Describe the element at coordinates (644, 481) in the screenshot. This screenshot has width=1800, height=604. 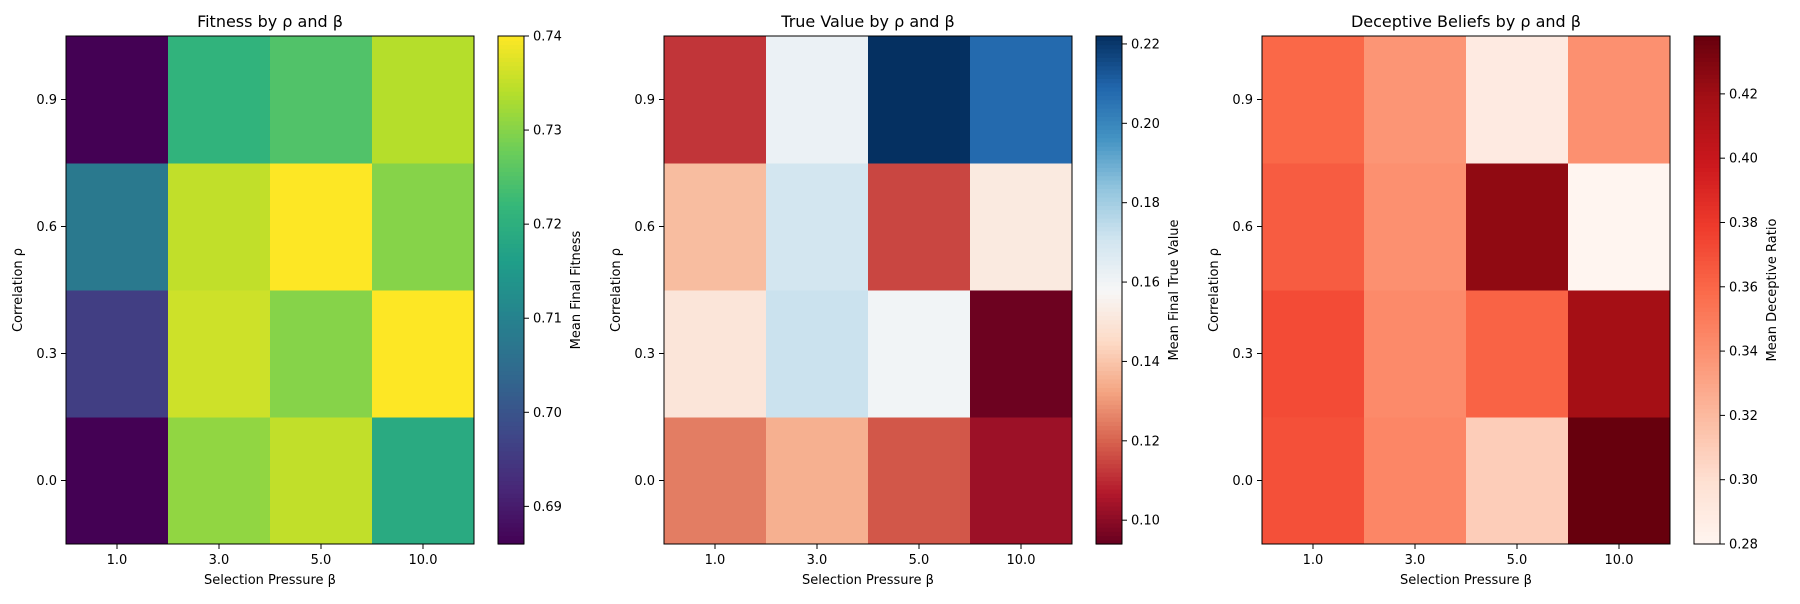
I see `y-tick-label: 0.0` at that location.